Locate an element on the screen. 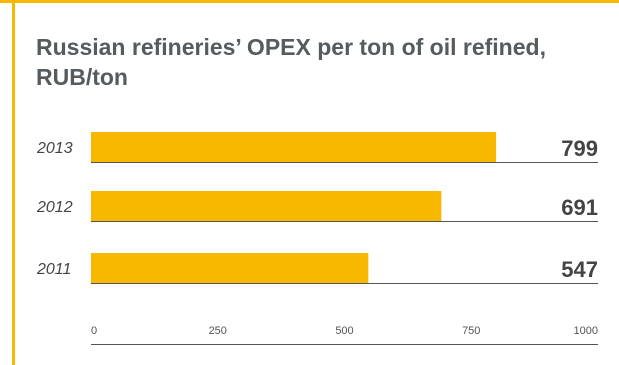 This screenshot has width=619, height=365. x-tick-label-0: 0 is located at coordinates (94, 331).